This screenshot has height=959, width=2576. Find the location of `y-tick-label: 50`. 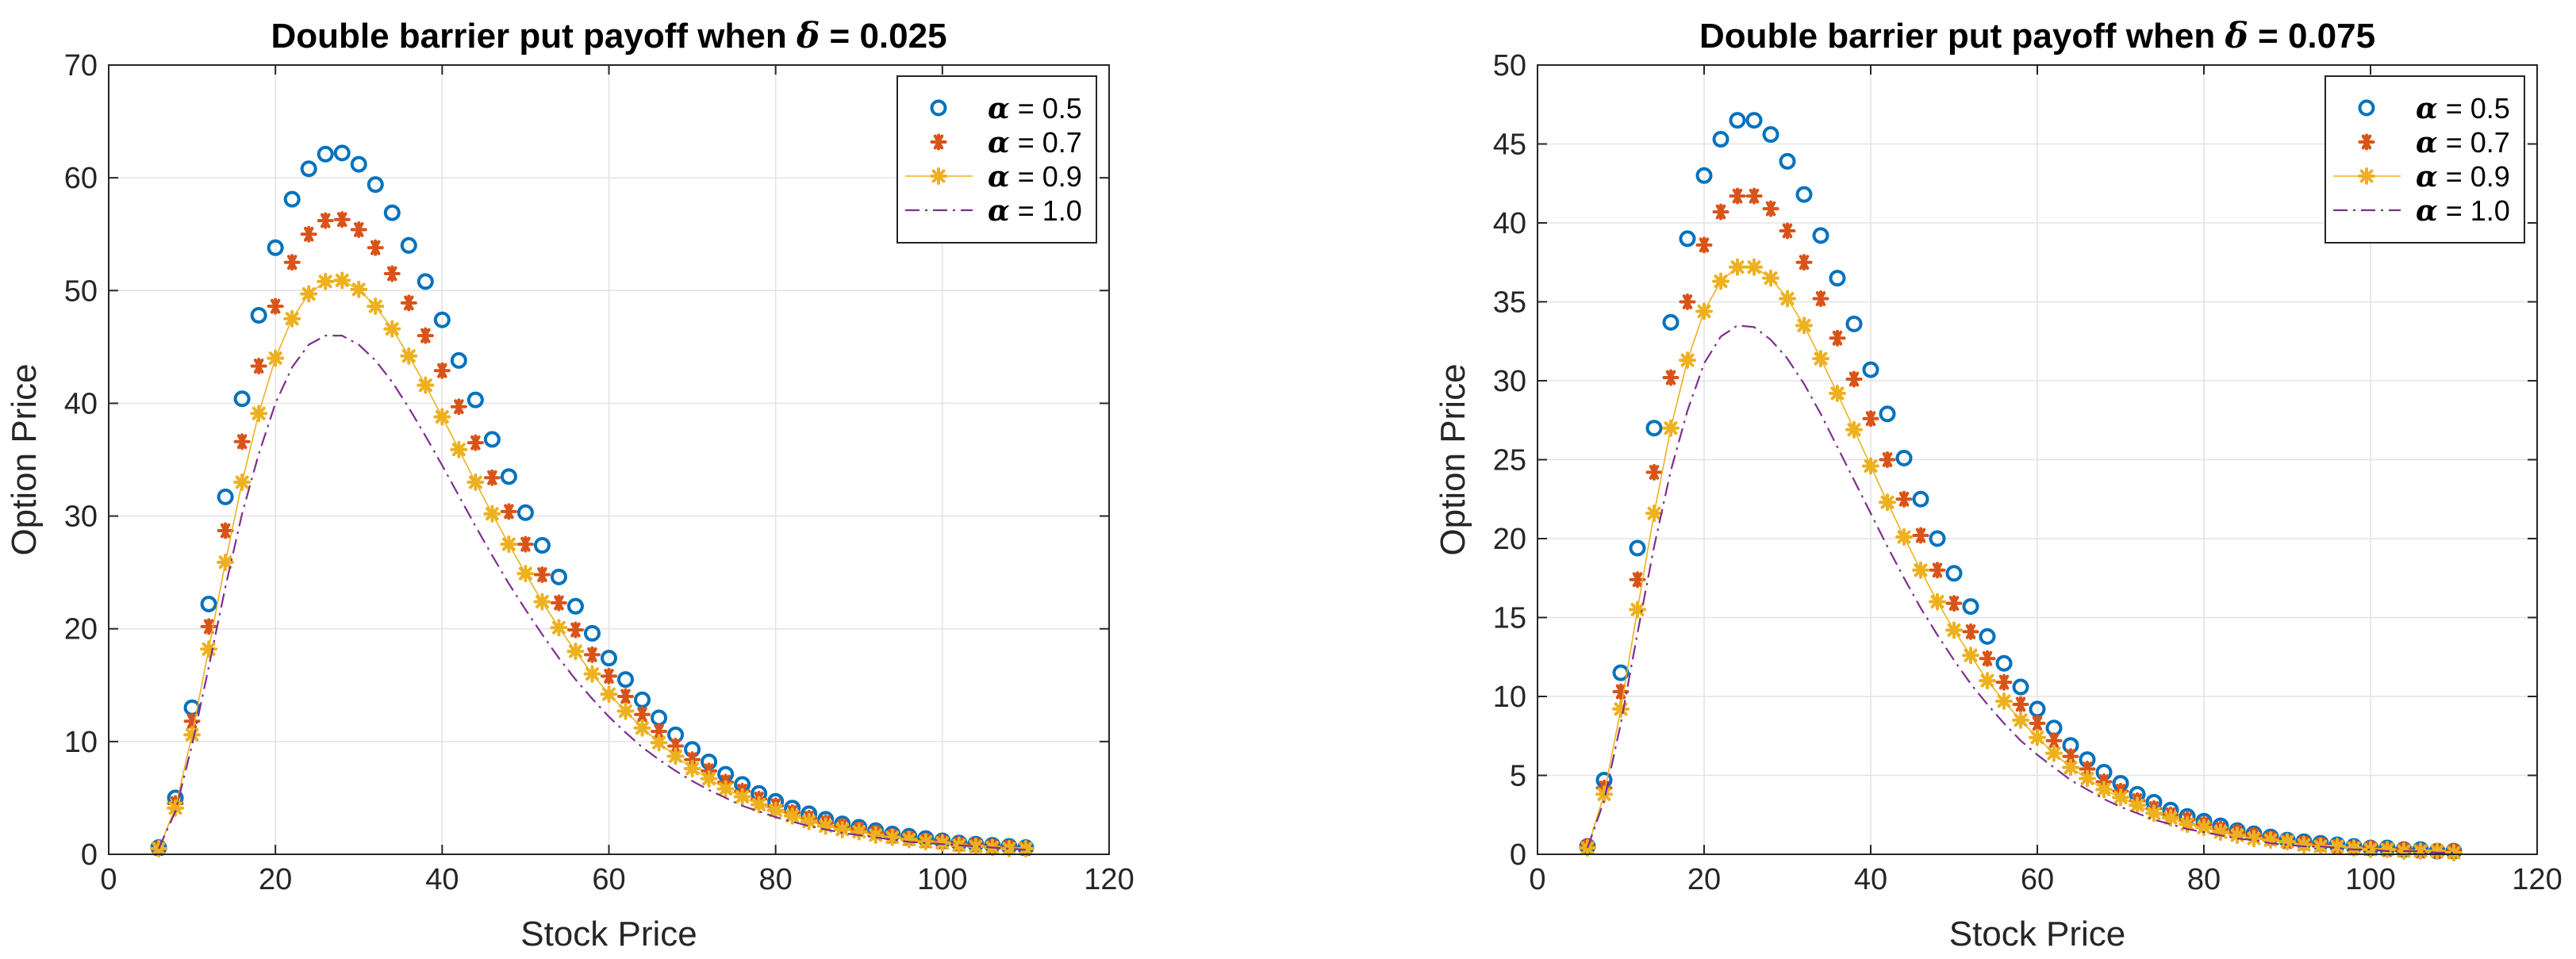

y-tick-label: 50 is located at coordinates (81, 291).